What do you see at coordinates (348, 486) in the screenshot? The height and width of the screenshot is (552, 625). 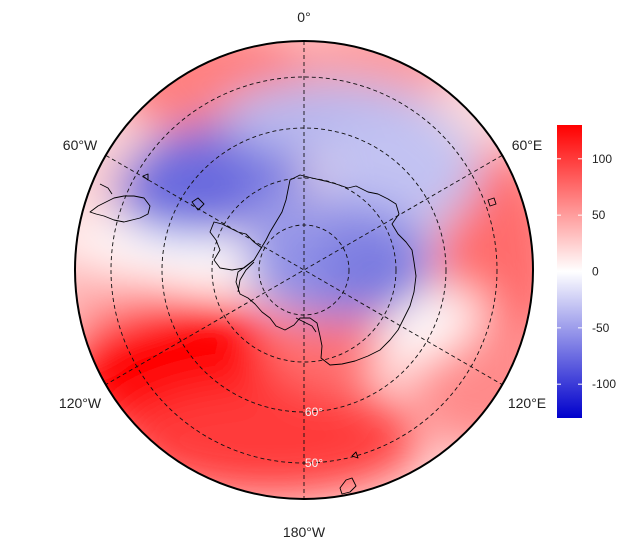 I see `new-zealand-coastline` at bounding box center [348, 486].